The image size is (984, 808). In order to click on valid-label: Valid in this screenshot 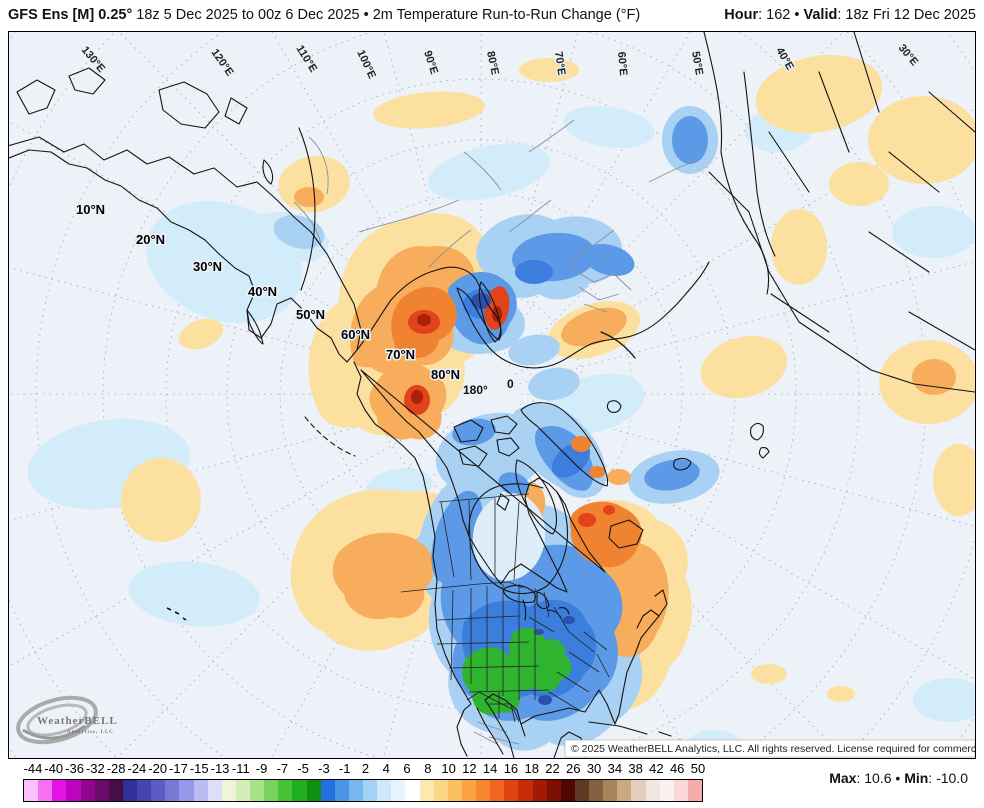, I will do `click(820, 15)`.